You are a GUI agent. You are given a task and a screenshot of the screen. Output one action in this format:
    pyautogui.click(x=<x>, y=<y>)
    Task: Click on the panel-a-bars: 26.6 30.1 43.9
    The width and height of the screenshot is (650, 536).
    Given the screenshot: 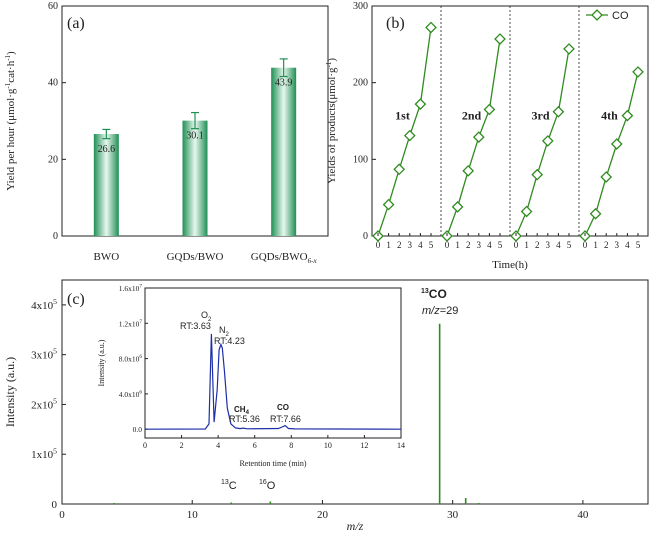 What is the action you would take?
    pyautogui.click(x=195, y=147)
    